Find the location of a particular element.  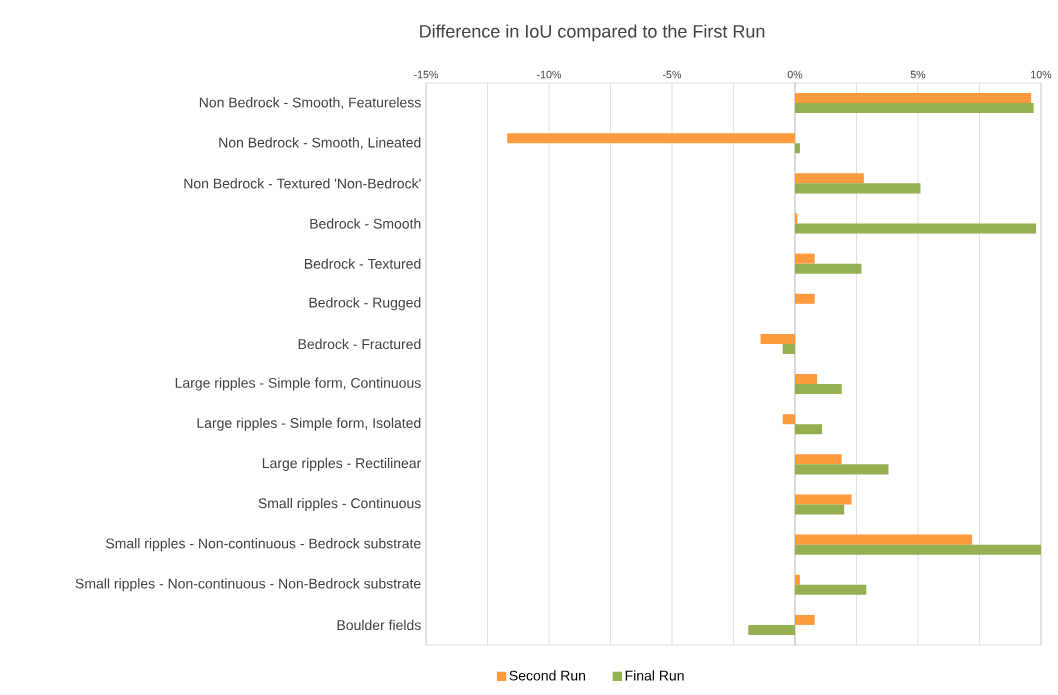

chart-title: Difference in IoU compared to the First Run is located at coordinates (592, 33).